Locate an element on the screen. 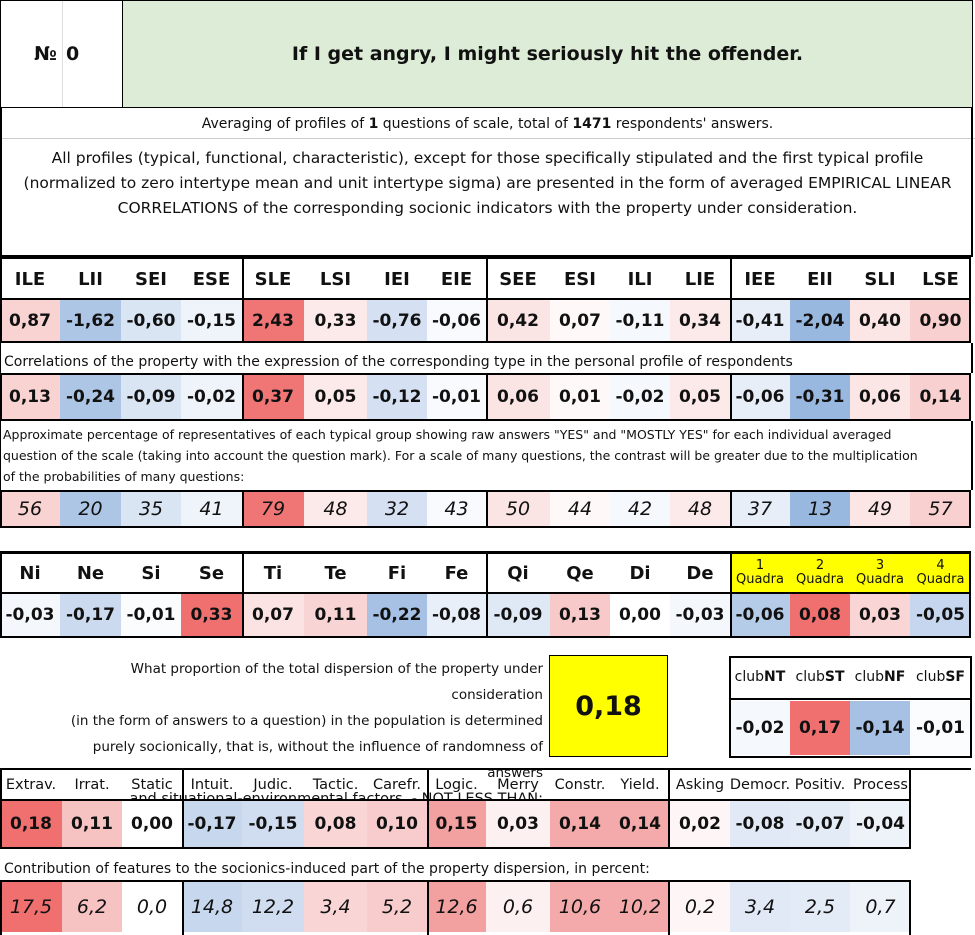 This screenshot has height=935, width=975. profile-value-ili: -0,11 is located at coordinates (640, 320).